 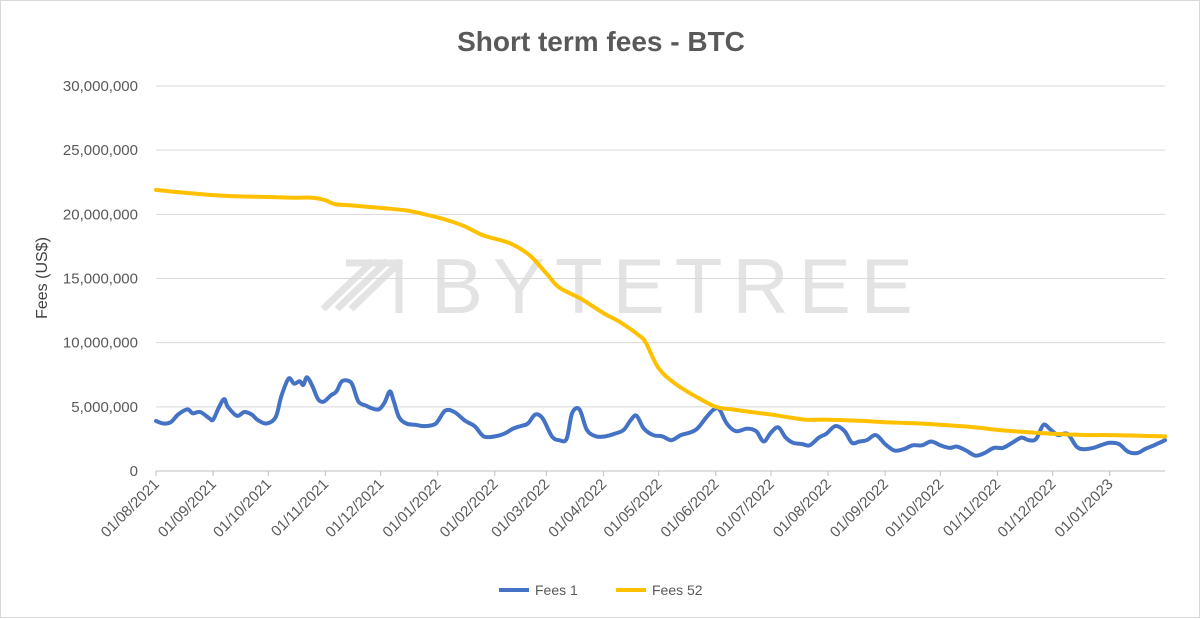 What do you see at coordinates (577, 508) in the screenshot?
I see `x-tick-label: 01/04/2022` at bounding box center [577, 508].